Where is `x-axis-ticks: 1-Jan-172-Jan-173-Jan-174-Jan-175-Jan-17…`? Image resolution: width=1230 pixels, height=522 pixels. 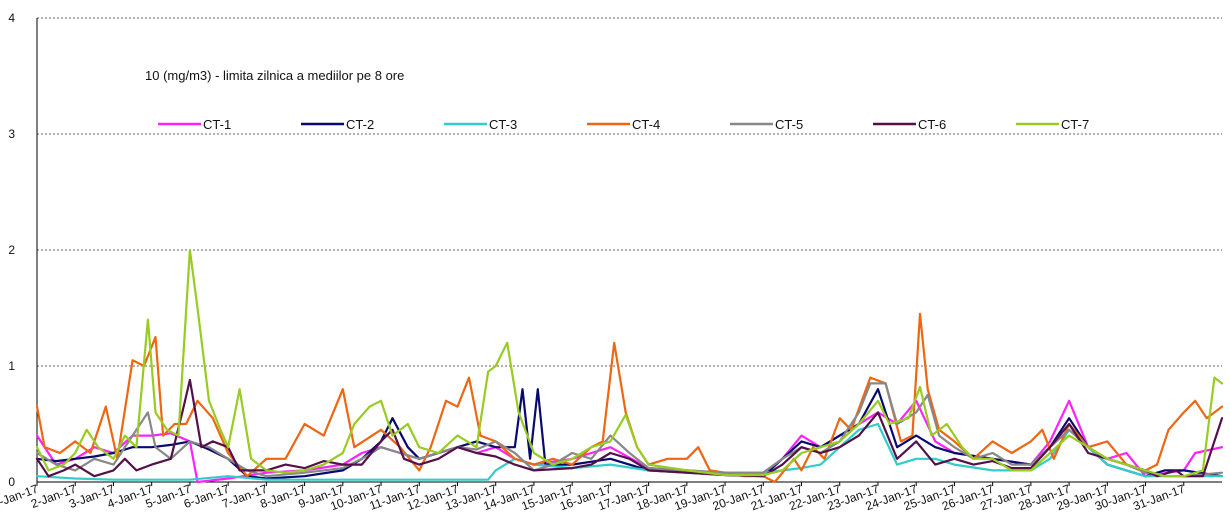 x-axis-ticks: 1-Jan-172-Jan-173-Jan-174-Jan-175-Jan-17… is located at coordinates (593, 498).